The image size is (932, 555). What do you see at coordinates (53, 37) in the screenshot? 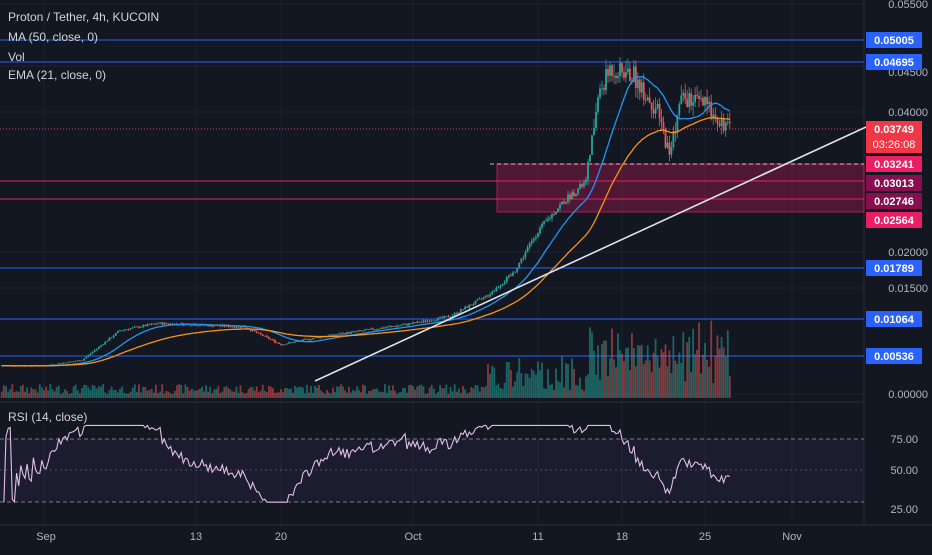
I see `ma-legend: MA (50, close, 0)` at bounding box center [53, 37].